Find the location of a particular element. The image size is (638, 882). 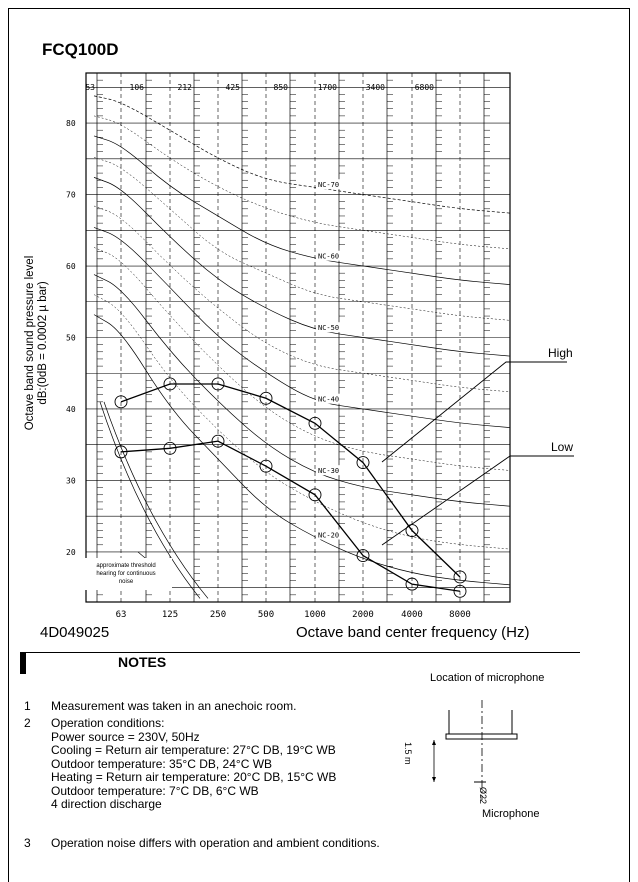

nc-label: NC-20 is located at coordinates (328, 536).